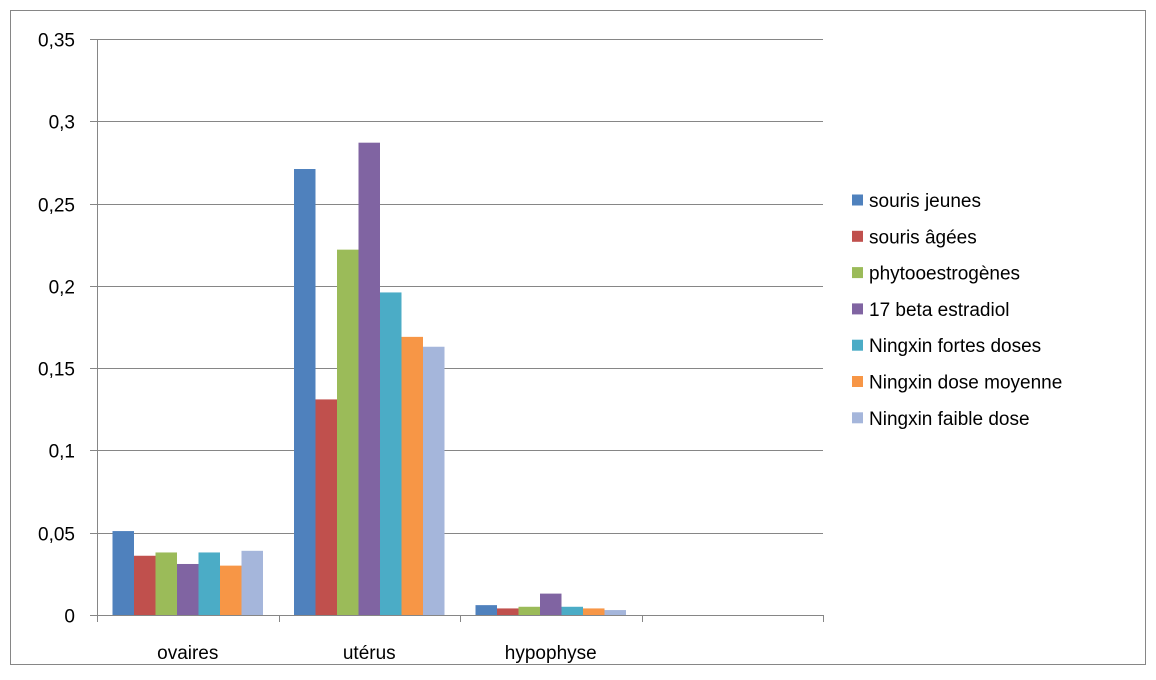  What do you see at coordinates (62, 288) in the screenshot?
I see `y-tick-label: 0,2` at bounding box center [62, 288].